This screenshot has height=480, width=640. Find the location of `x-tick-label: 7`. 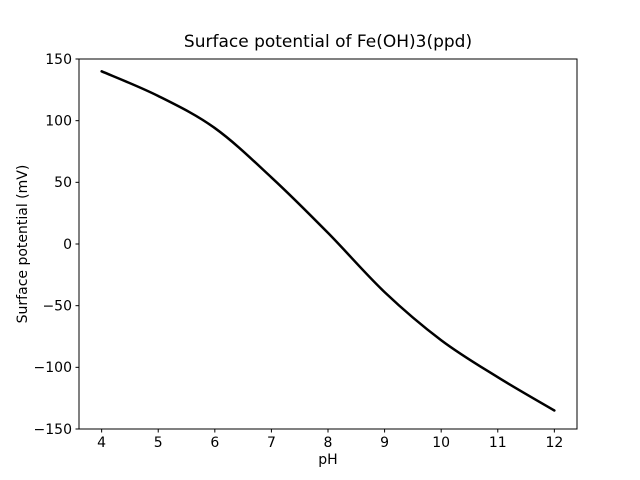

x-tick-label: 7 is located at coordinates (271, 443).